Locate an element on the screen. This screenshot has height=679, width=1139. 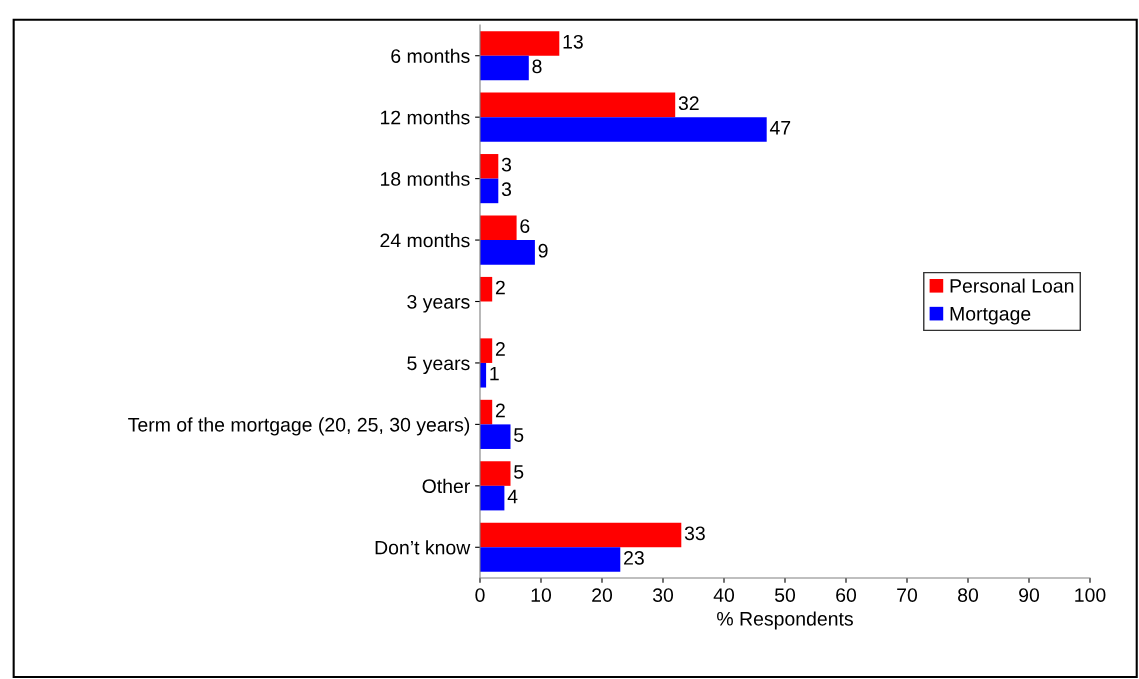
data-label: 6 is located at coordinates (525, 226).